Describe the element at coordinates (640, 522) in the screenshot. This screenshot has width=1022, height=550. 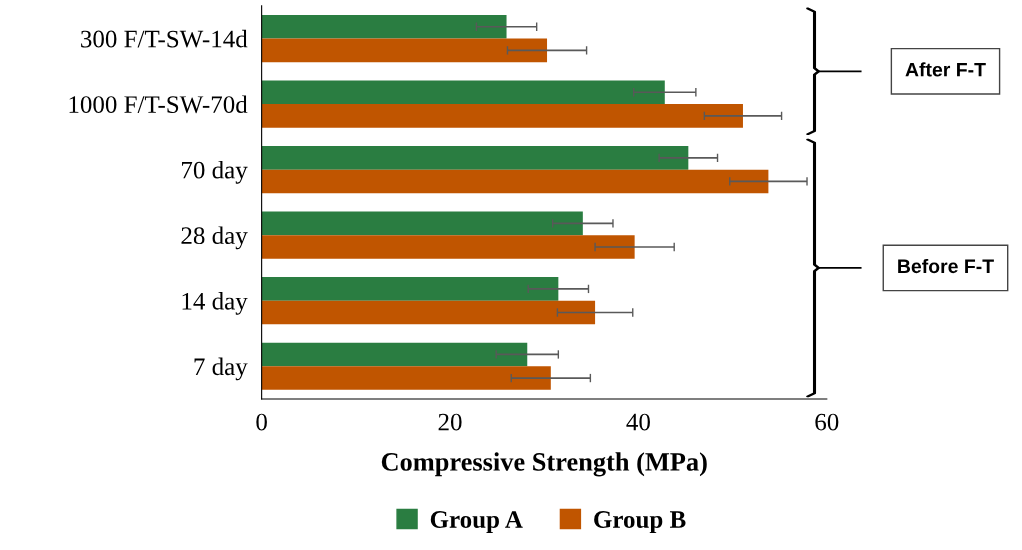
I see `legend-label: Group B` at that location.